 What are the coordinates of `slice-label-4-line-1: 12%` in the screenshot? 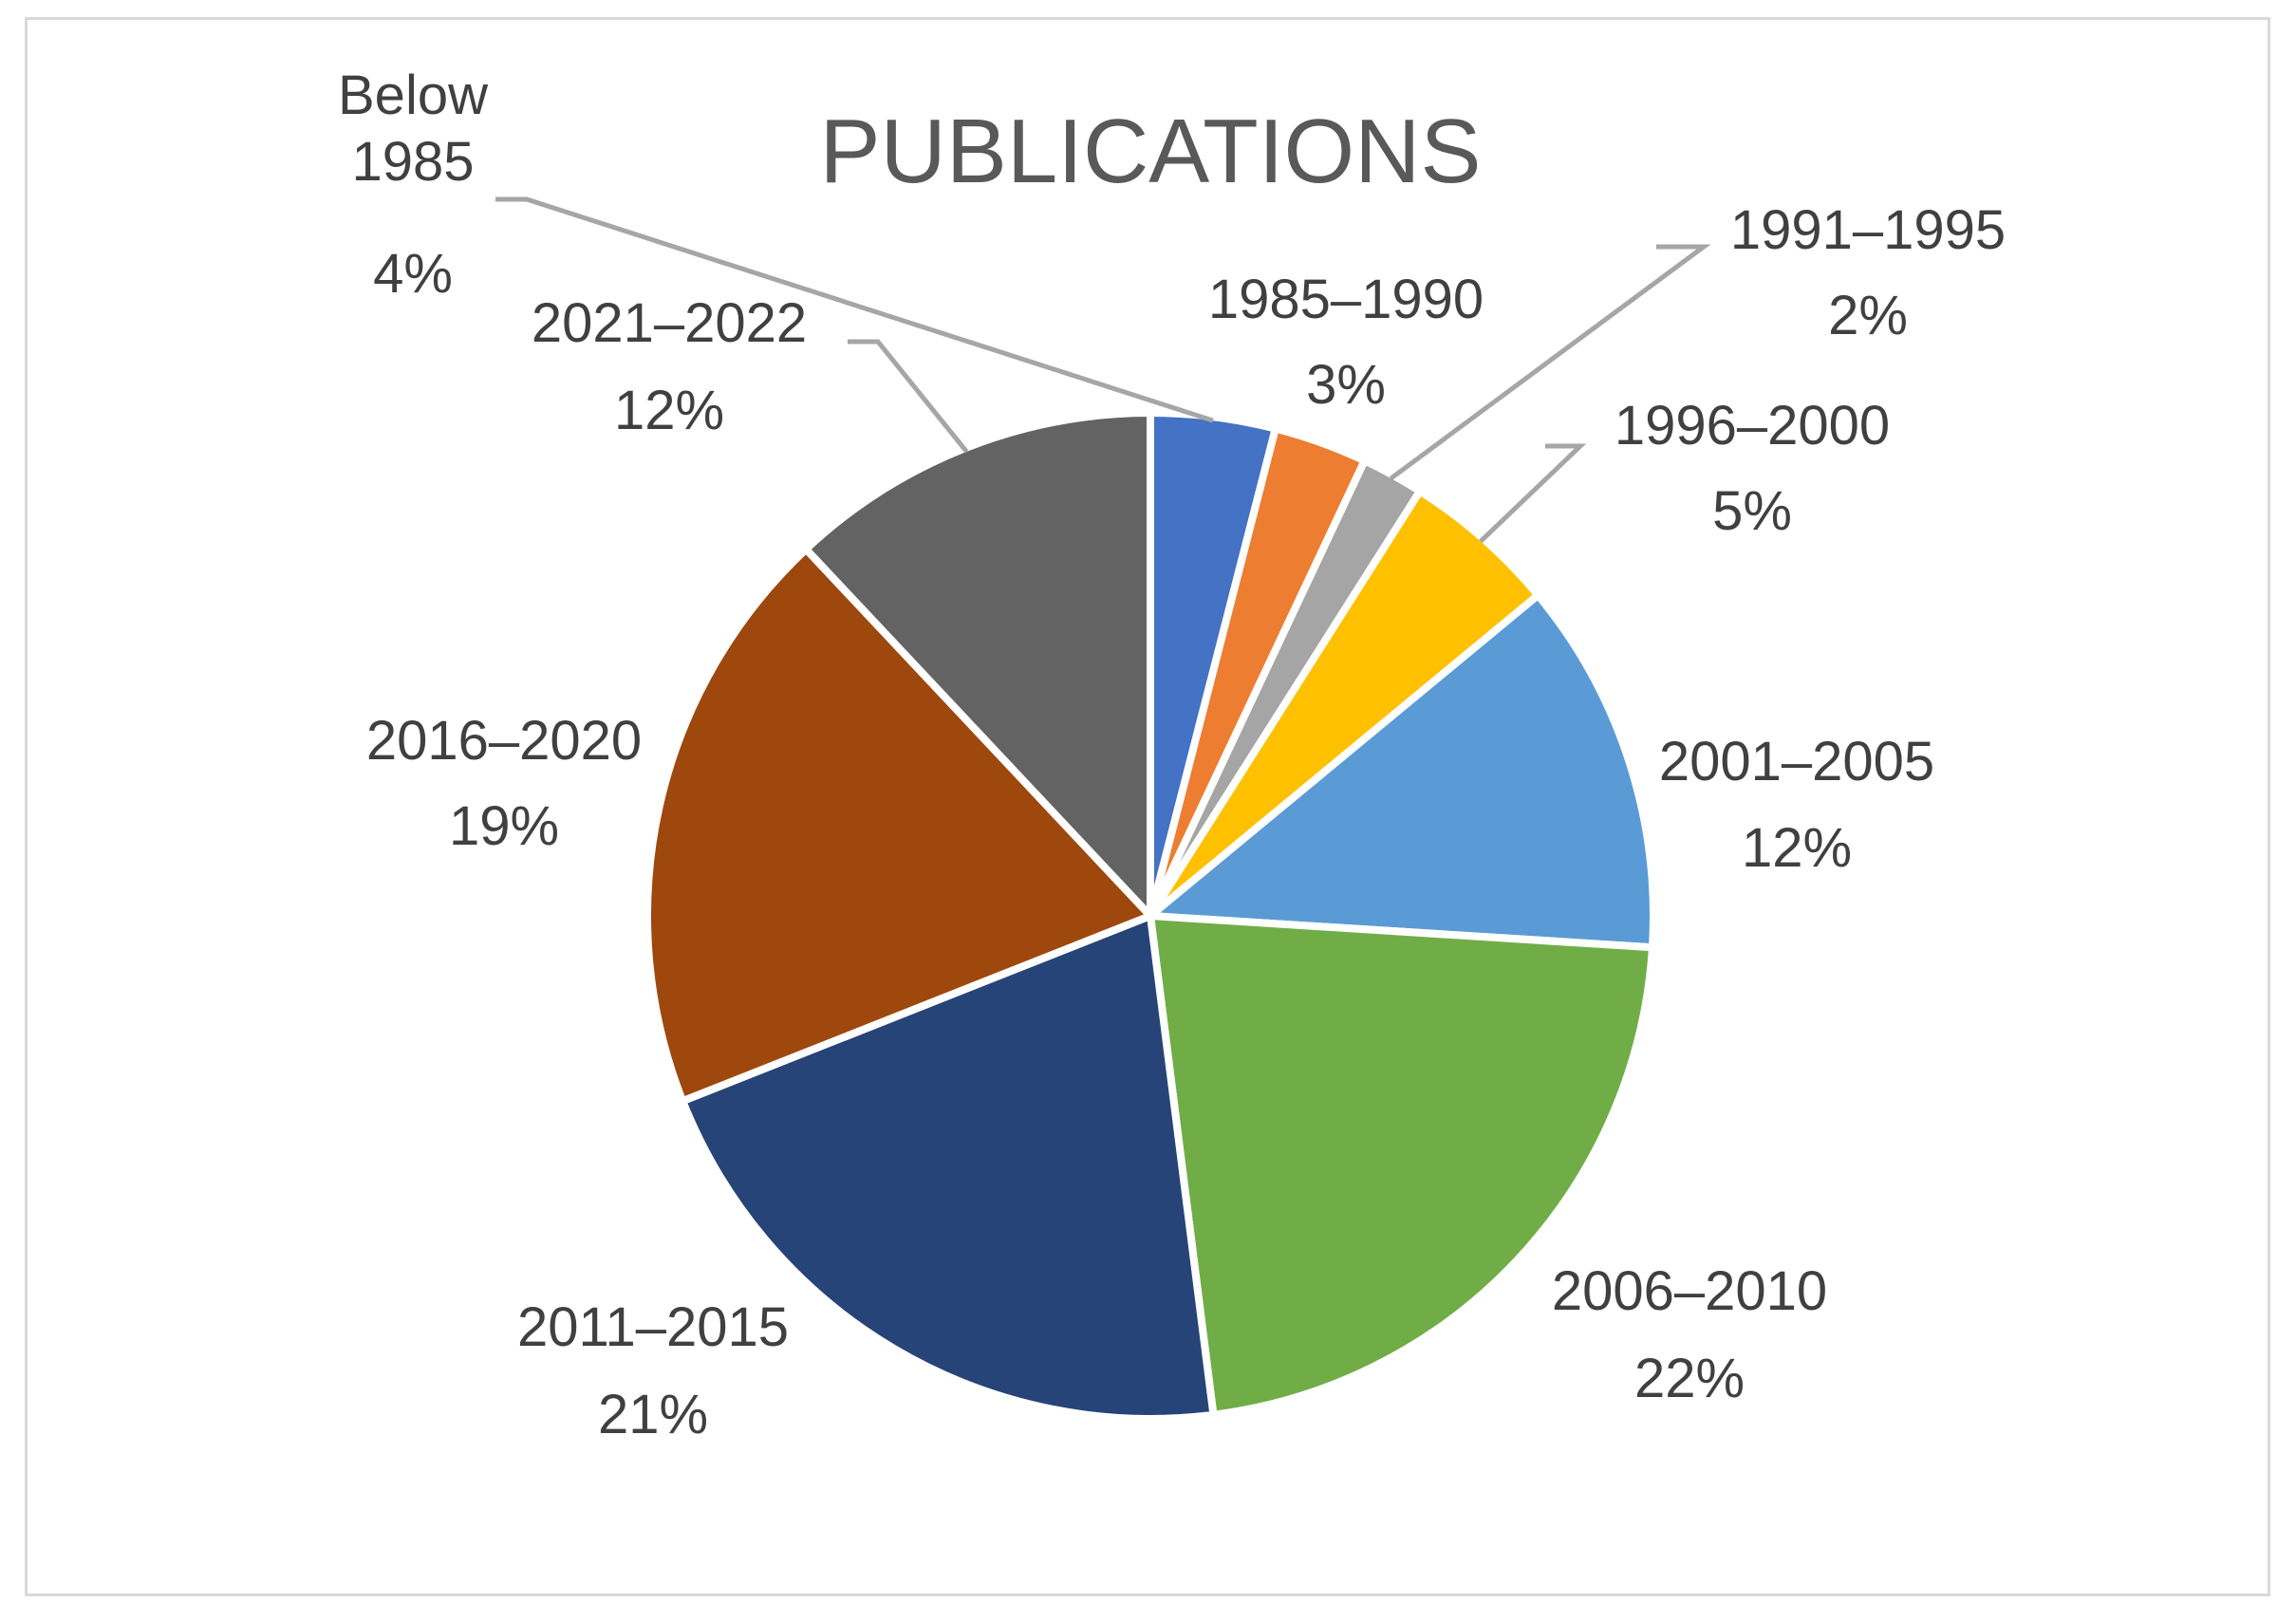 It's located at (1797, 848).